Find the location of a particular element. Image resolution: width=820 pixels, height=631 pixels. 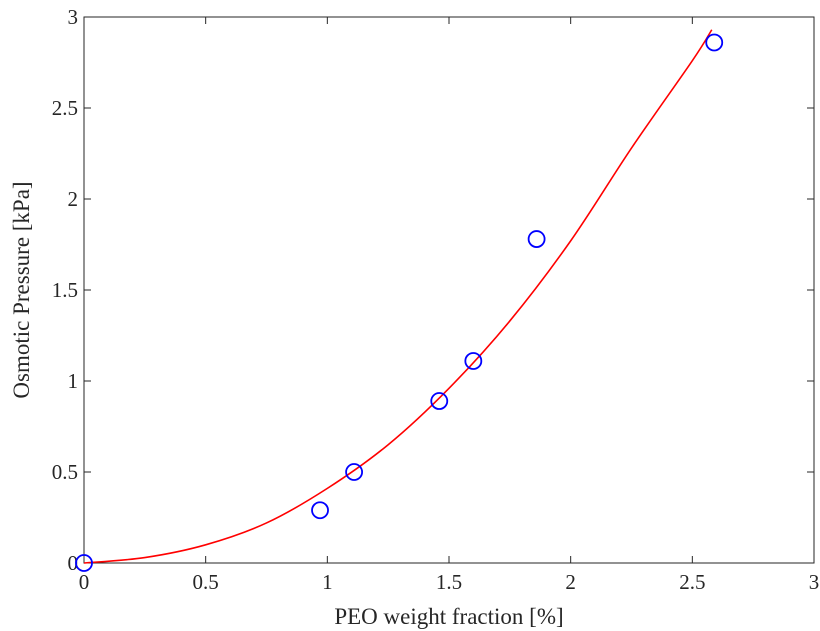

y-tick-label: 1.5 is located at coordinates (65, 290).